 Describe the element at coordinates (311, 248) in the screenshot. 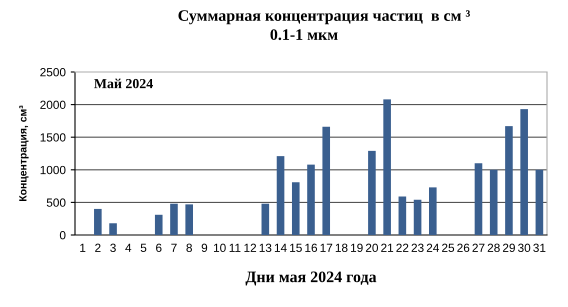

I see `x-tick-label: 16` at that location.